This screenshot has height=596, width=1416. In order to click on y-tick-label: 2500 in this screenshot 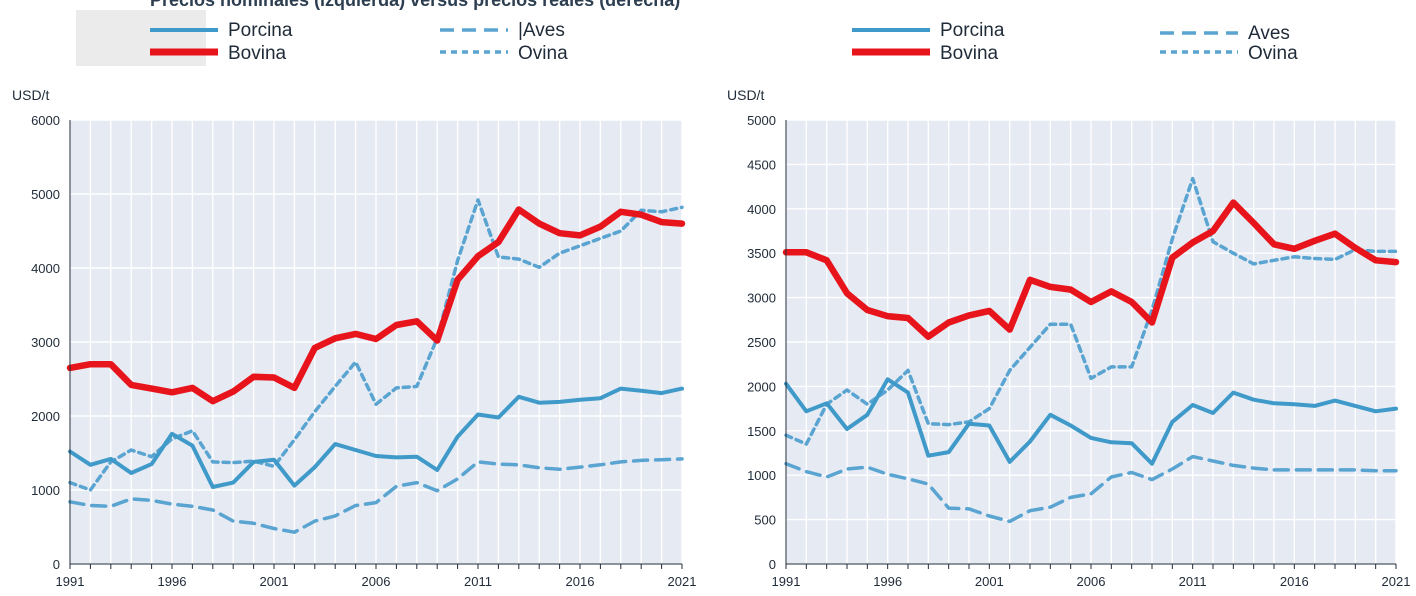, I will do `click(761, 342)`.